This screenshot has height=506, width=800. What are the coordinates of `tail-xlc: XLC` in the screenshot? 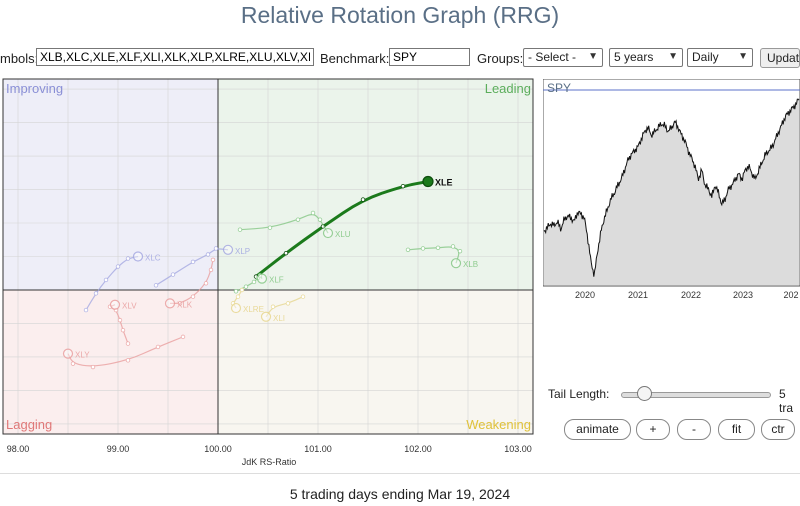 It's located at (122, 282).